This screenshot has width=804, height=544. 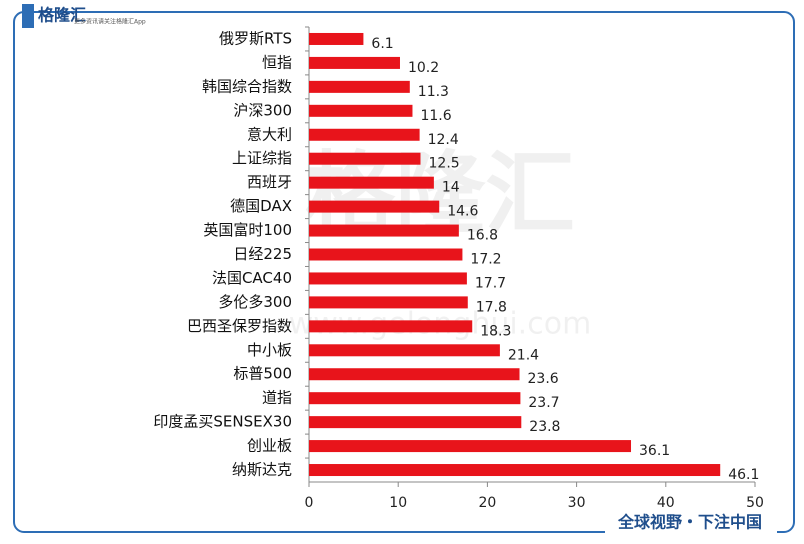 I want to click on logo-icon, so click(x=28, y=16).